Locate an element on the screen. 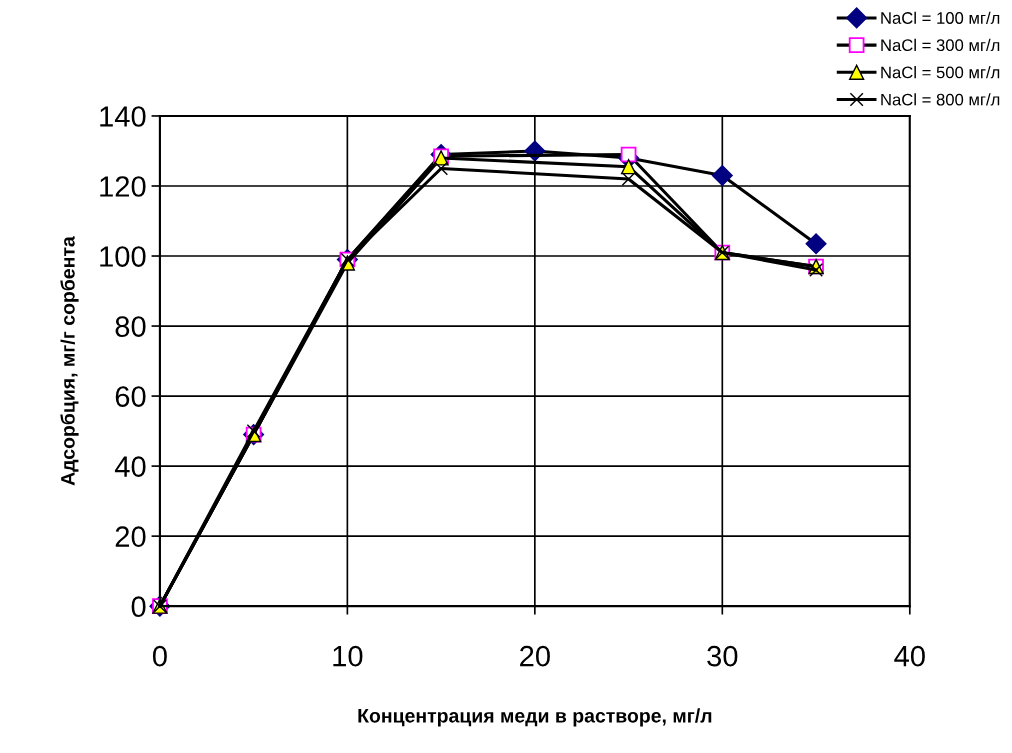 The height and width of the screenshot is (753, 1012). y-tick-label: 60 is located at coordinates (130, 396).